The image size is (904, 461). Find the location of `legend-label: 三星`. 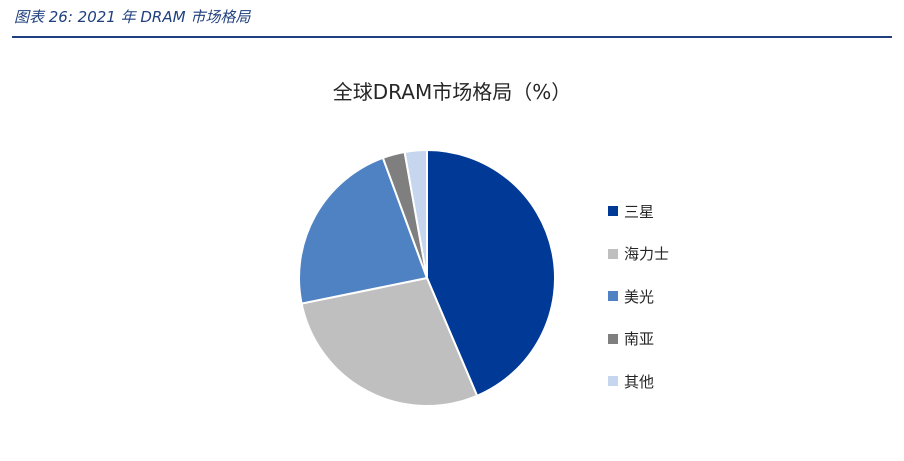

legend-label: 三星 is located at coordinates (639, 211).